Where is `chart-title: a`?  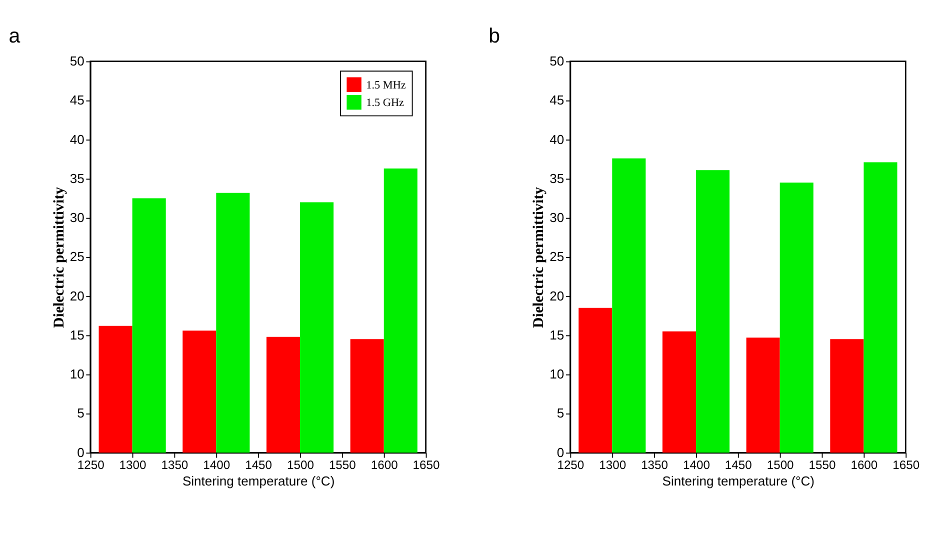
chart-title: a is located at coordinates (14, 36).